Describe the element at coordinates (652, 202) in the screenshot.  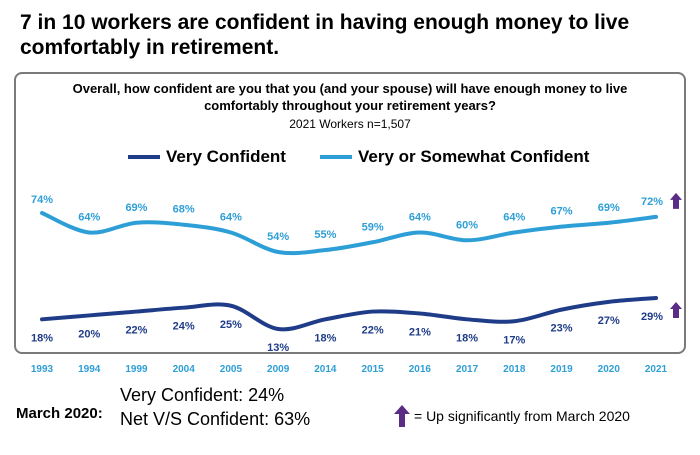
I see `data-label: 72%` at that location.